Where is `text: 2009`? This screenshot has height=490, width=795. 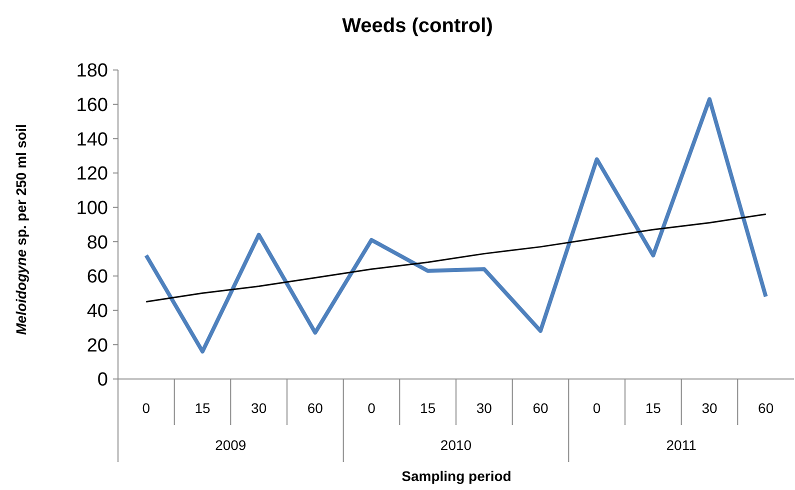 text: 2009 is located at coordinates (230, 445).